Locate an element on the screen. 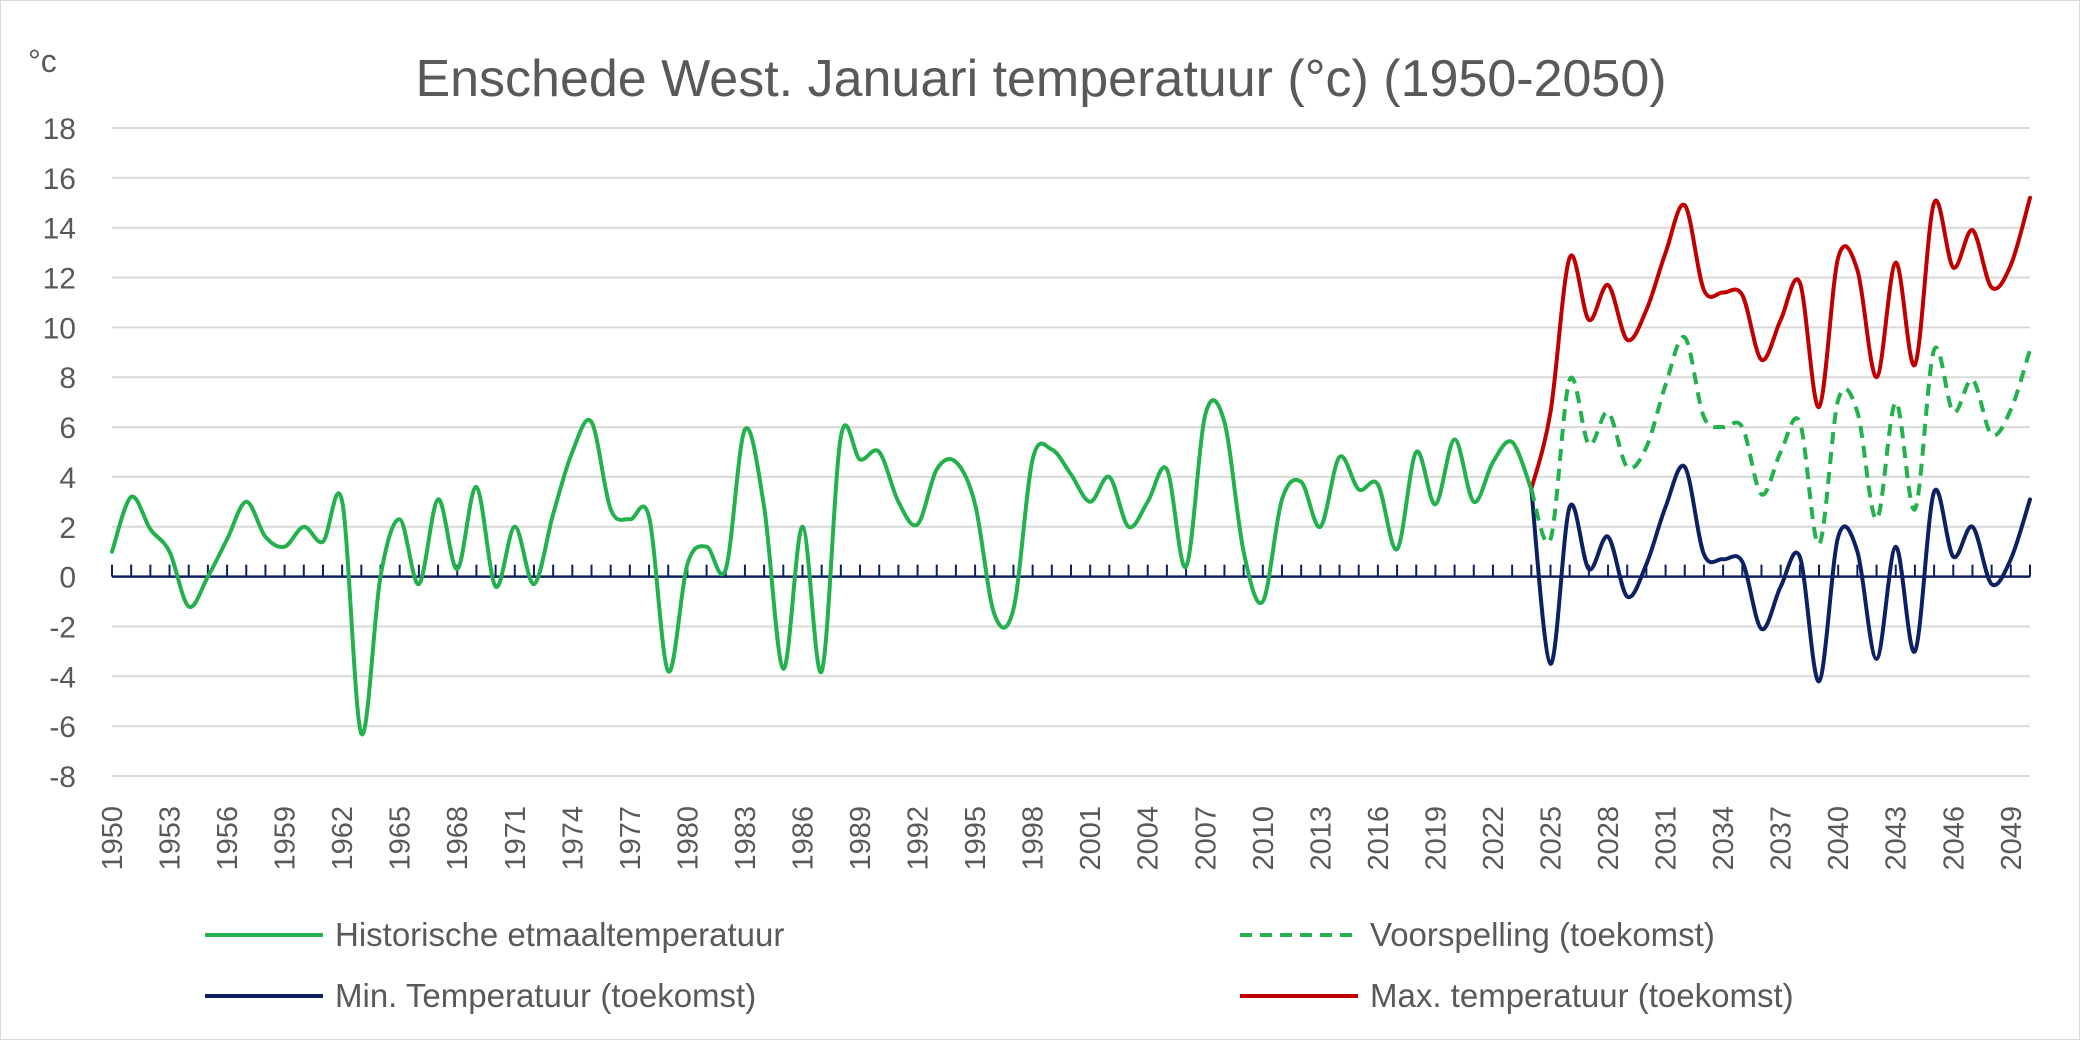 Image resolution: width=2082 pixels, height=1042 pixels. y-tick-label: 16 is located at coordinates (59, 179).